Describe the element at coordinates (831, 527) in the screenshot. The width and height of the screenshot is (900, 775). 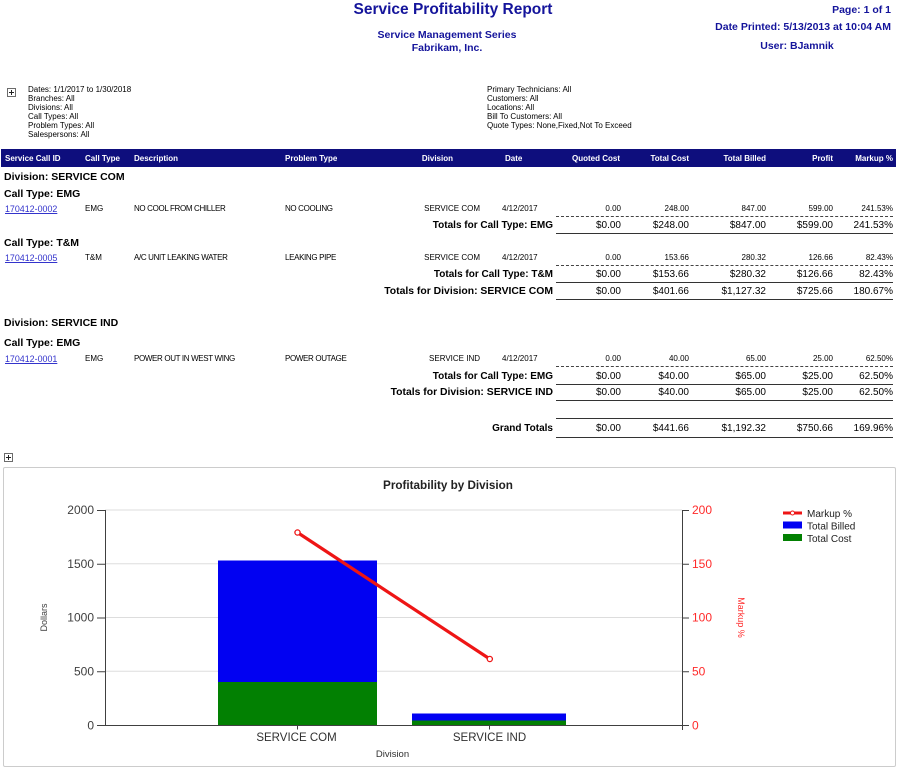
I see `svg-text: Total Billed` at that location.